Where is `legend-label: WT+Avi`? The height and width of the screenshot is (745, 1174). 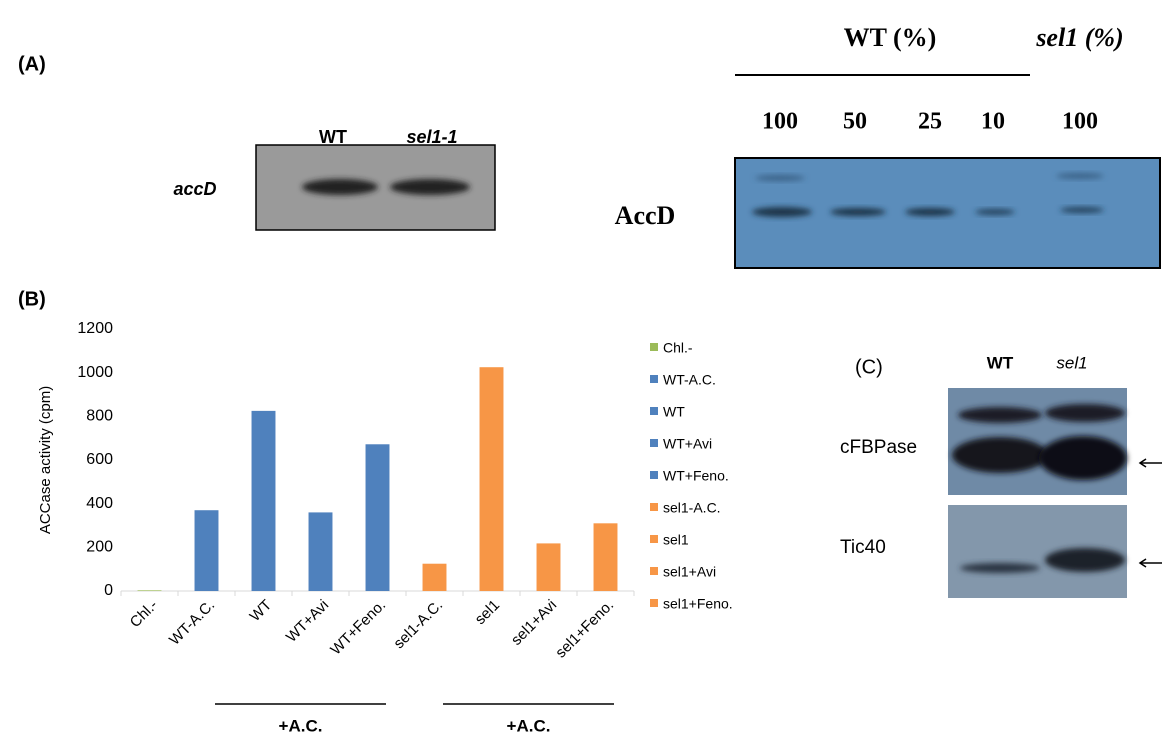 legend-label: WT+Avi is located at coordinates (687, 444).